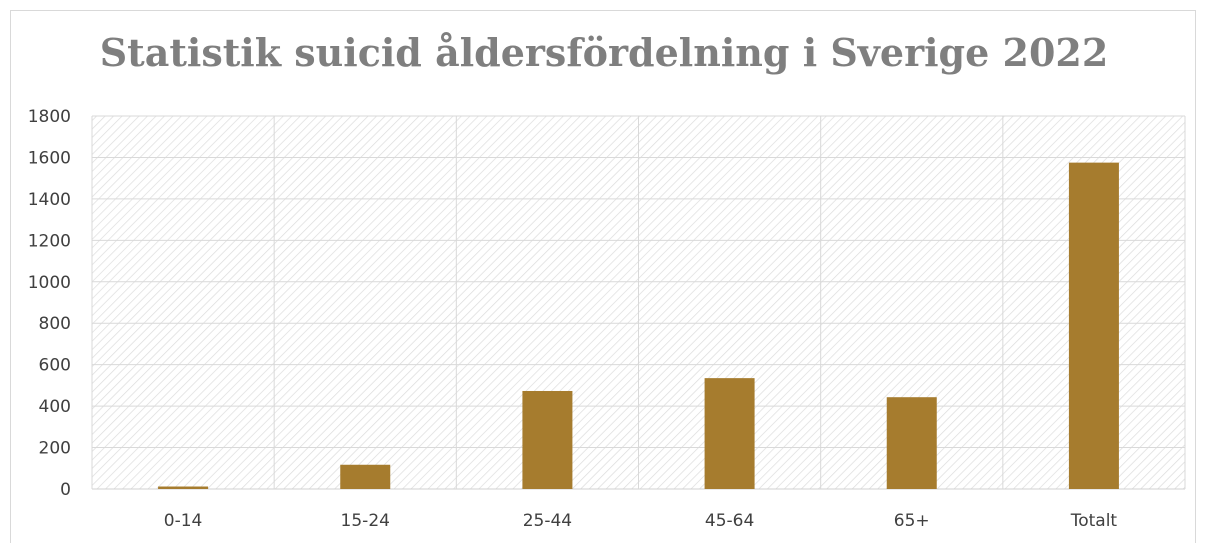 The image size is (1208, 543). What do you see at coordinates (55, 324) in the screenshot?
I see `y-tick-label: 800` at bounding box center [55, 324].